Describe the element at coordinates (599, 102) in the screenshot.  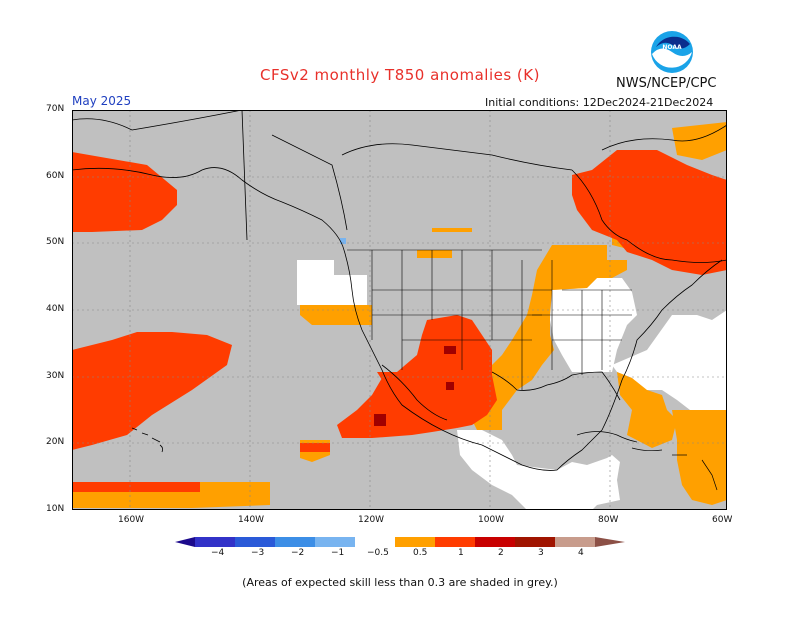
I see `initial-conditions: Initial conditions: 12Dec2024-21Dec2024` at that location.